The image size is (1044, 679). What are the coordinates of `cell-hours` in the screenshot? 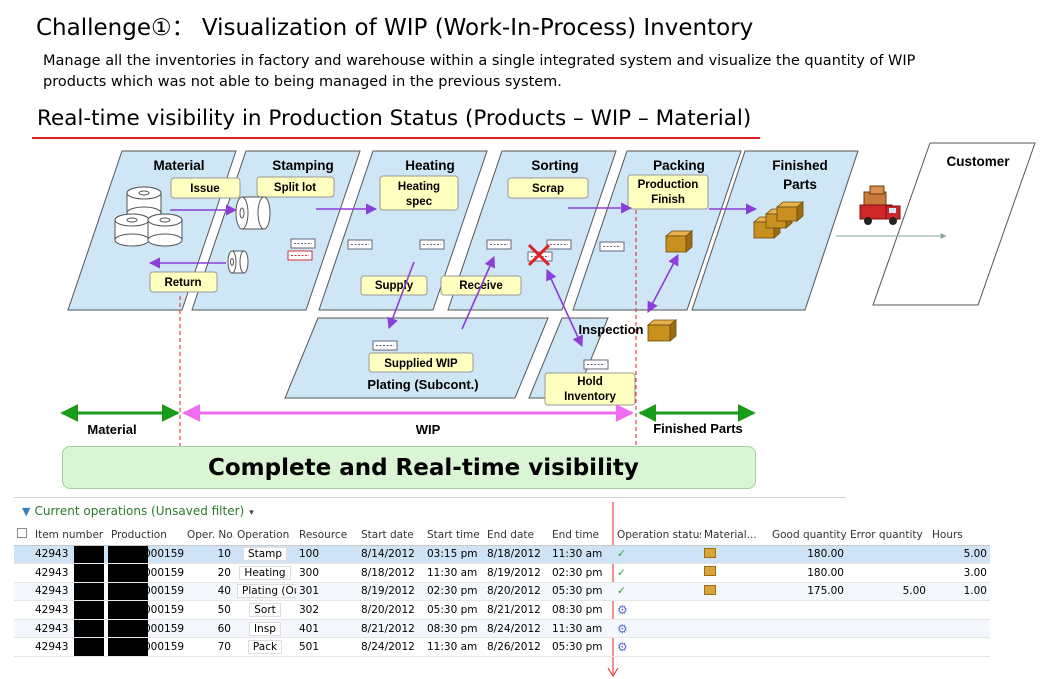 It's located at (959, 629).